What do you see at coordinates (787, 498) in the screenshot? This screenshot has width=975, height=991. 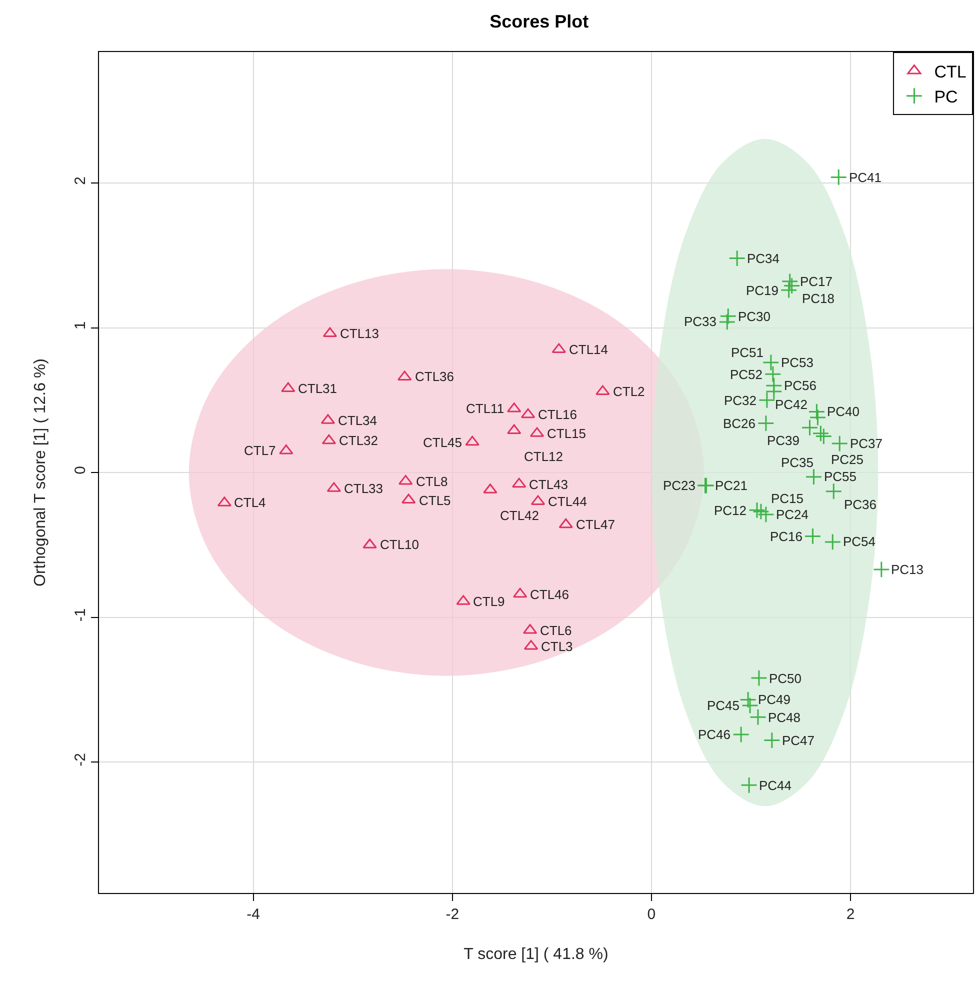 I see `annotation: PC15` at bounding box center [787, 498].